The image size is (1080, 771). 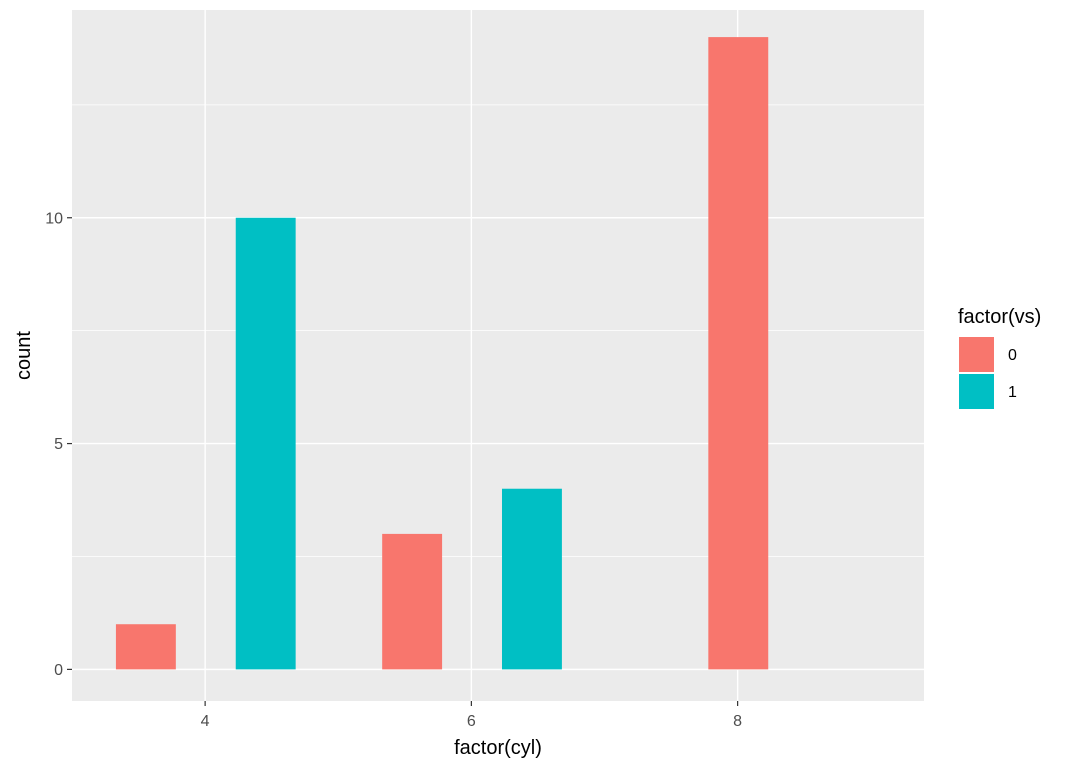 I want to click on y-axis-title: count, so click(x=24, y=355).